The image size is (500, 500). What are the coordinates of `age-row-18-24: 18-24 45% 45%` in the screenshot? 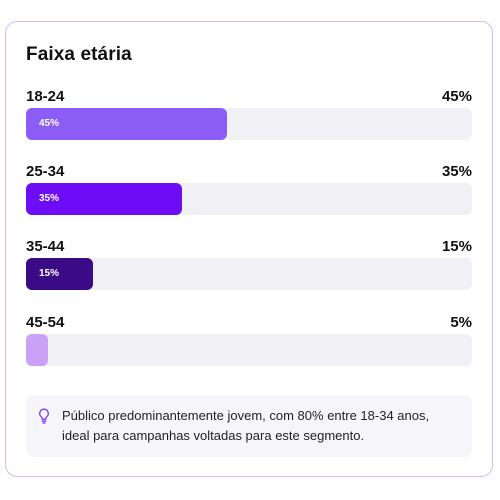 It's located at (249, 119).